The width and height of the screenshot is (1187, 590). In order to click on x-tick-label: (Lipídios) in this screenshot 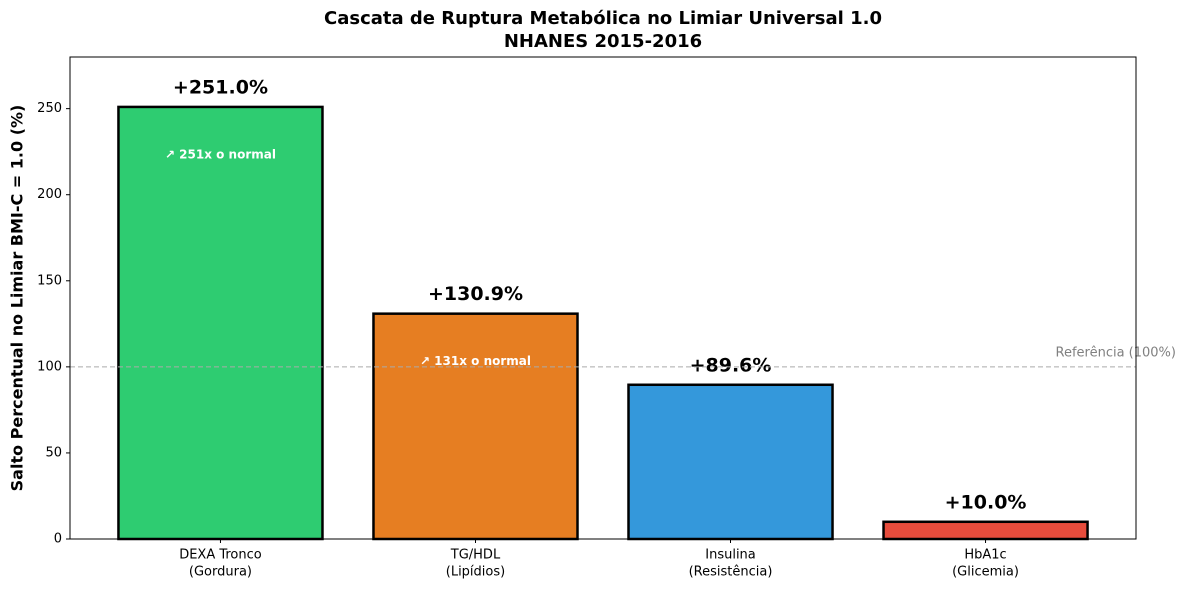, I will do `click(475, 572)`.